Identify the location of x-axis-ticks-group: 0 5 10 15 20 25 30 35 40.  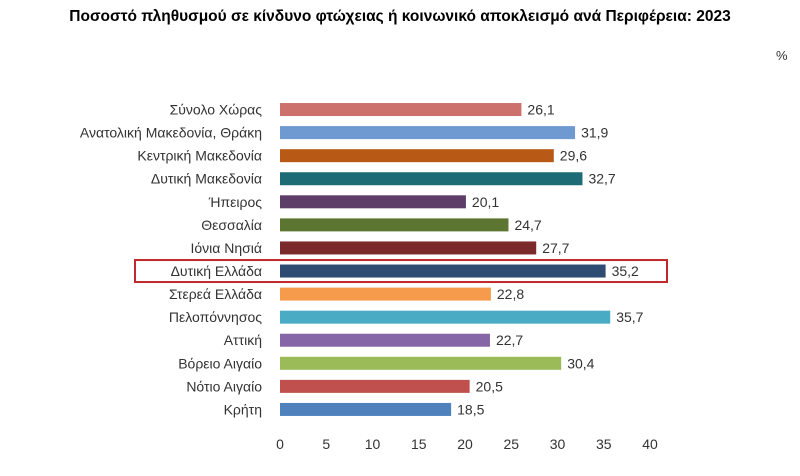
(467, 444).